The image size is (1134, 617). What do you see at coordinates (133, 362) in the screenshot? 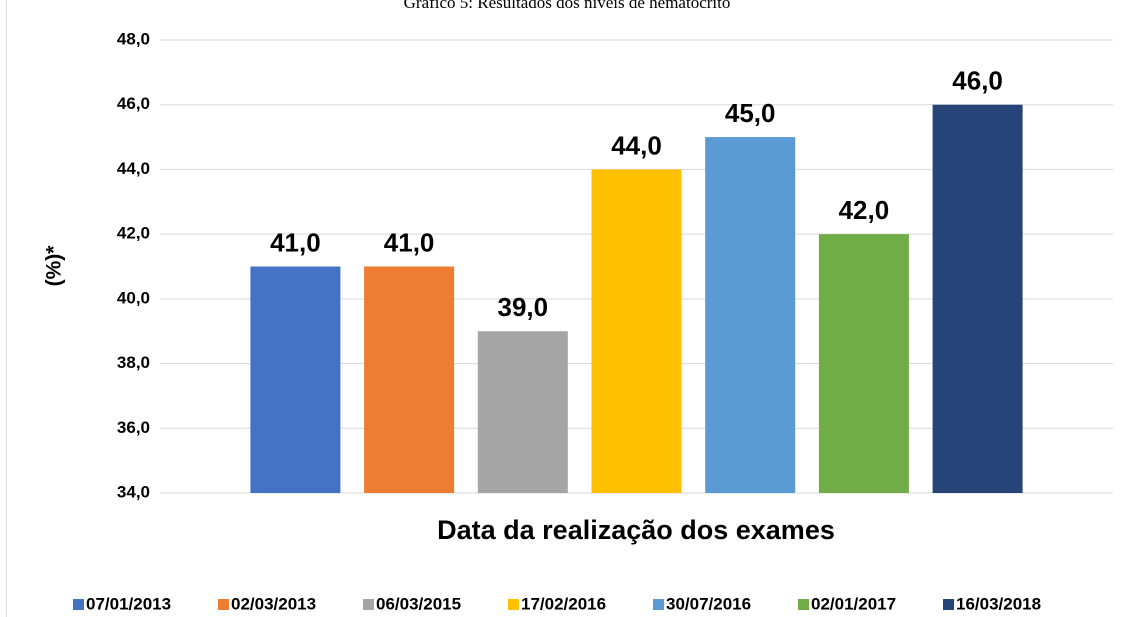
I see `y-tick-label: 38,0` at bounding box center [133, 362].